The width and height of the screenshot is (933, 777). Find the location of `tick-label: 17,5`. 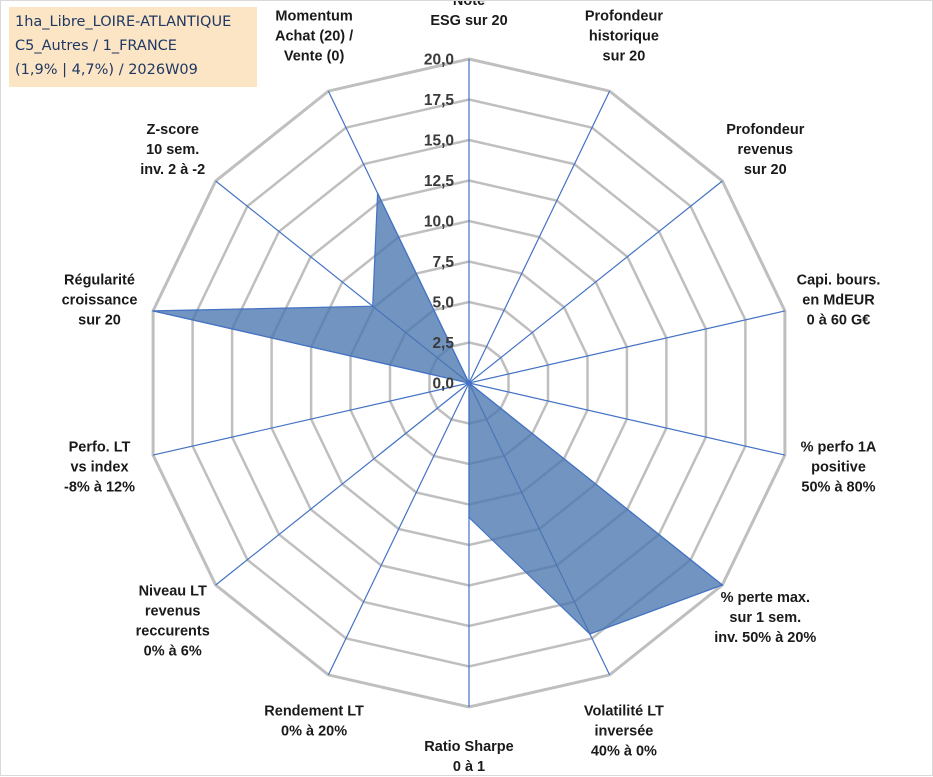

tick-label: 17,5 is located at coordinates (439, 100).